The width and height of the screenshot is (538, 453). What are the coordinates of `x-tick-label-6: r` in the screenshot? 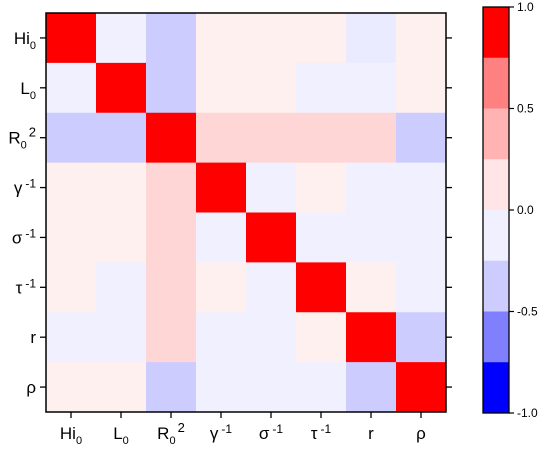 It's located at (371, 433).